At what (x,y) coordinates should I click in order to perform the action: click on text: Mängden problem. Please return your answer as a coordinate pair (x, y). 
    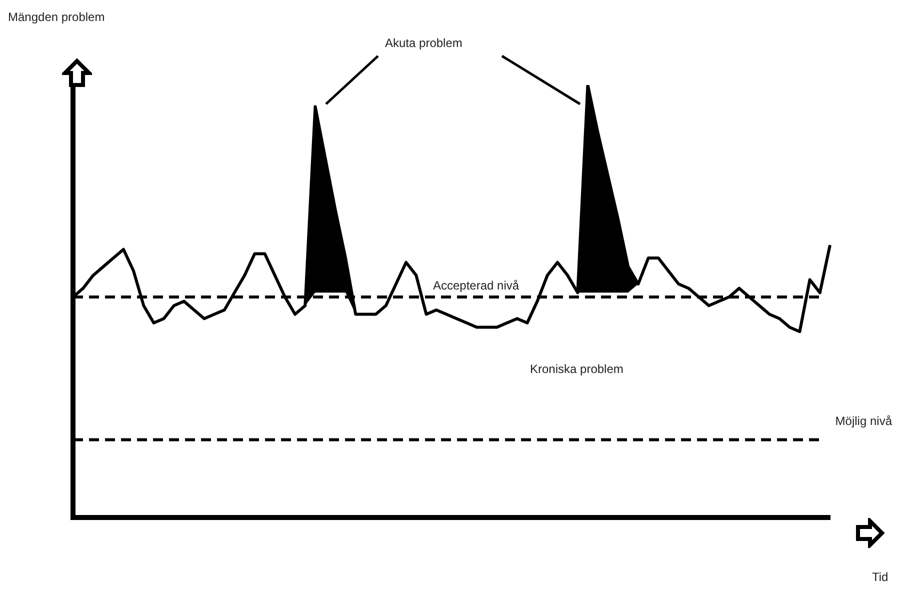
    Looking at the image, I should click on (56, 17).